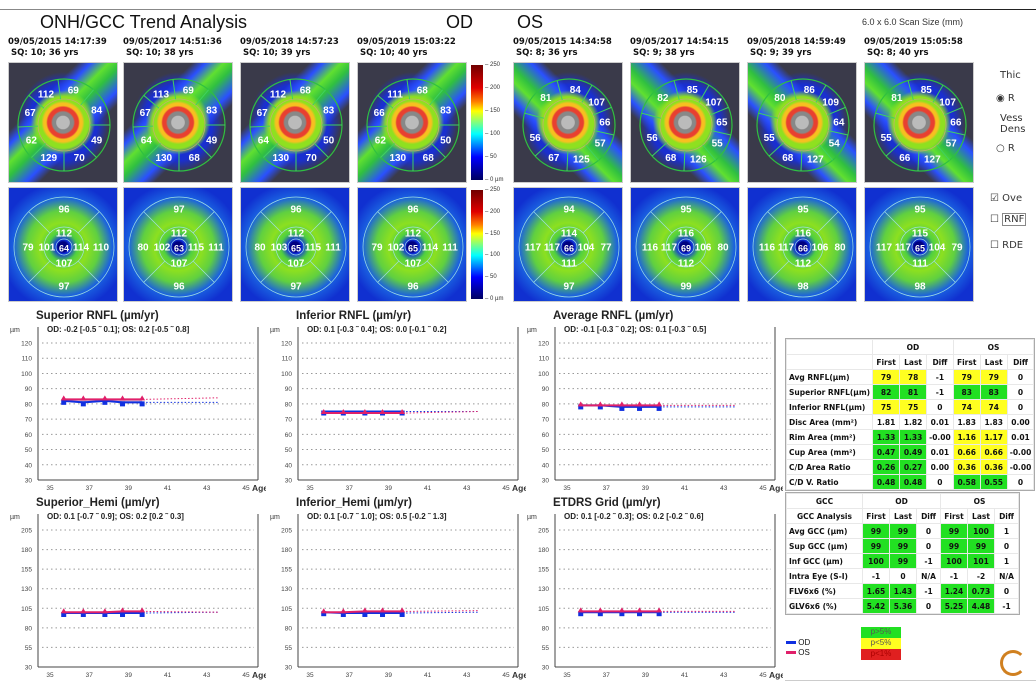 The height and width of the screenshot is (700, 1036). Describe the element at coordinates (607, 488) in the screenshot. I see `x-tick-label: 37` at that location.